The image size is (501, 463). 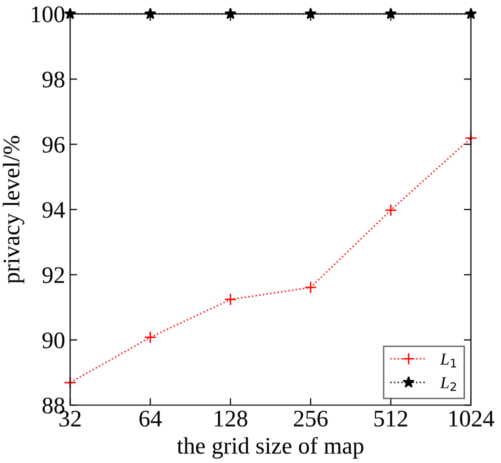 What do you see at coordinates (311, 418) in the screenshot?
I see `x-tick-label: 256` at bounding box center [311, 418].